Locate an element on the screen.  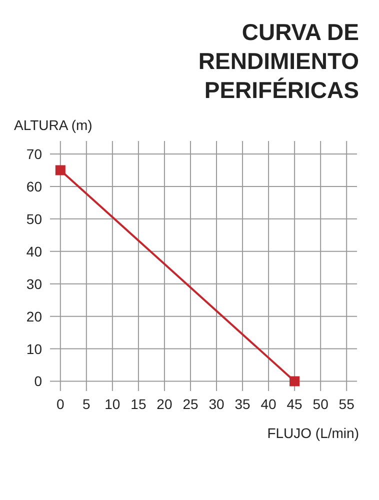
y-tick-label: 60 is located at coordinates (34, 186).